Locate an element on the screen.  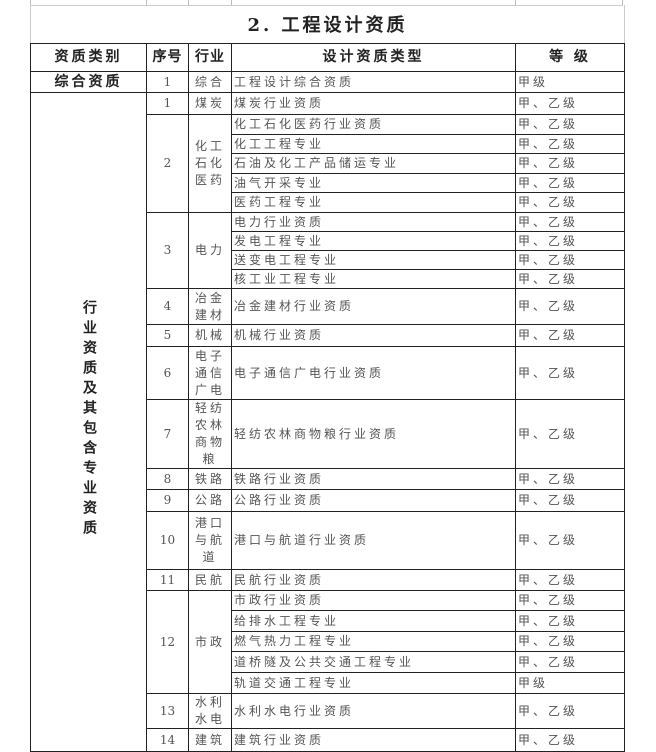
header-industry: 行业 is located at coordinates (210, 57).